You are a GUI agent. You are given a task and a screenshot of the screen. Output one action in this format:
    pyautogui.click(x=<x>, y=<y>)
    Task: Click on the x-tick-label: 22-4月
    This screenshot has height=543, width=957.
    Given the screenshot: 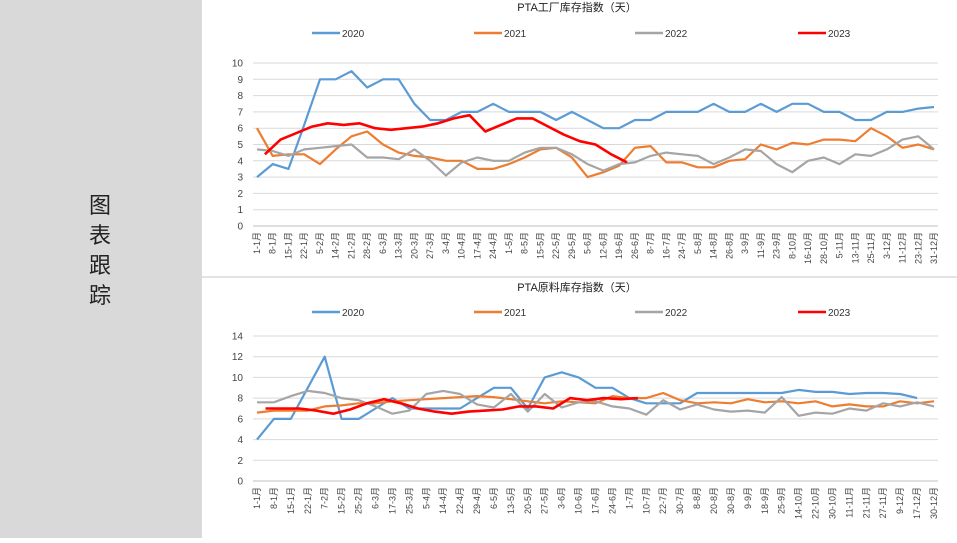 What is the action you would take?
    pyautogui.click(x=460, y=500)
    